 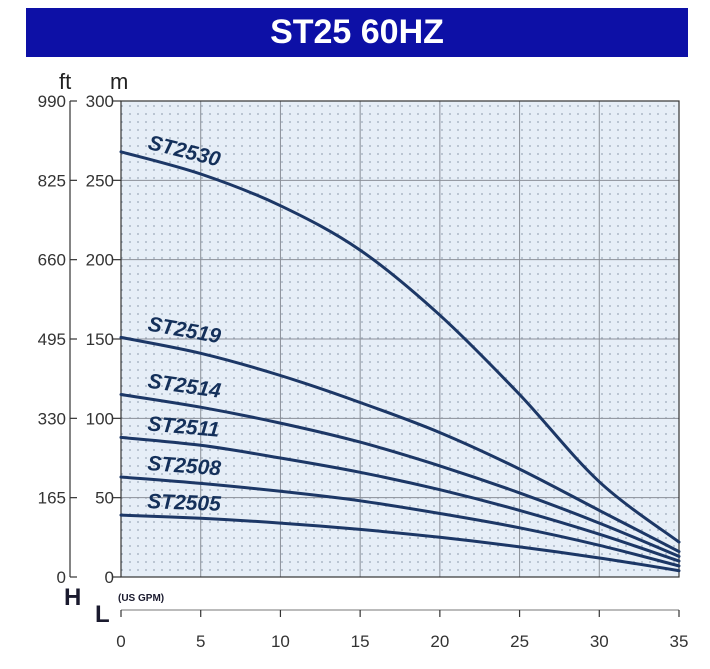 What do you see at coordinates (280, 641) in the screenshot?
I see `x-tick-label: 10` at bounding box center [280, 641].